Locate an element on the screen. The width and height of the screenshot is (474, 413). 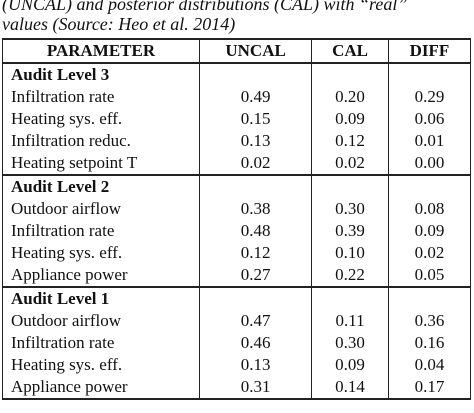
value-cell: 0.10 is located at coordinates (350, 253).